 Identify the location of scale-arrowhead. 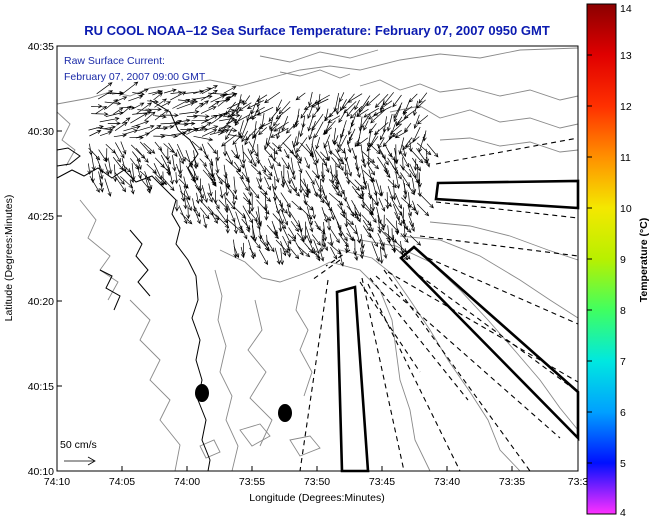
(91, 461).